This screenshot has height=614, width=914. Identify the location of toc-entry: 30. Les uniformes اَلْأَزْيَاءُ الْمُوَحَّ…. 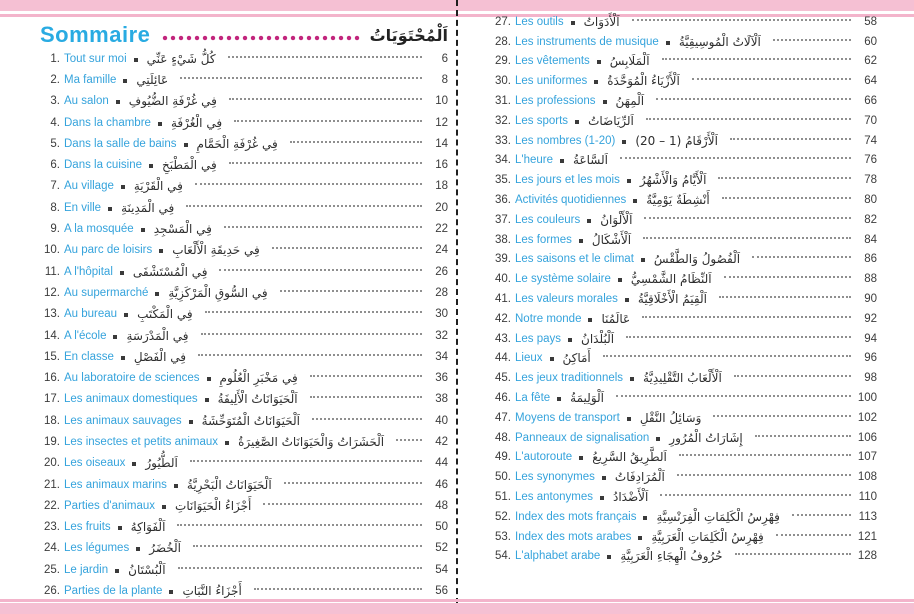
(684, 81).